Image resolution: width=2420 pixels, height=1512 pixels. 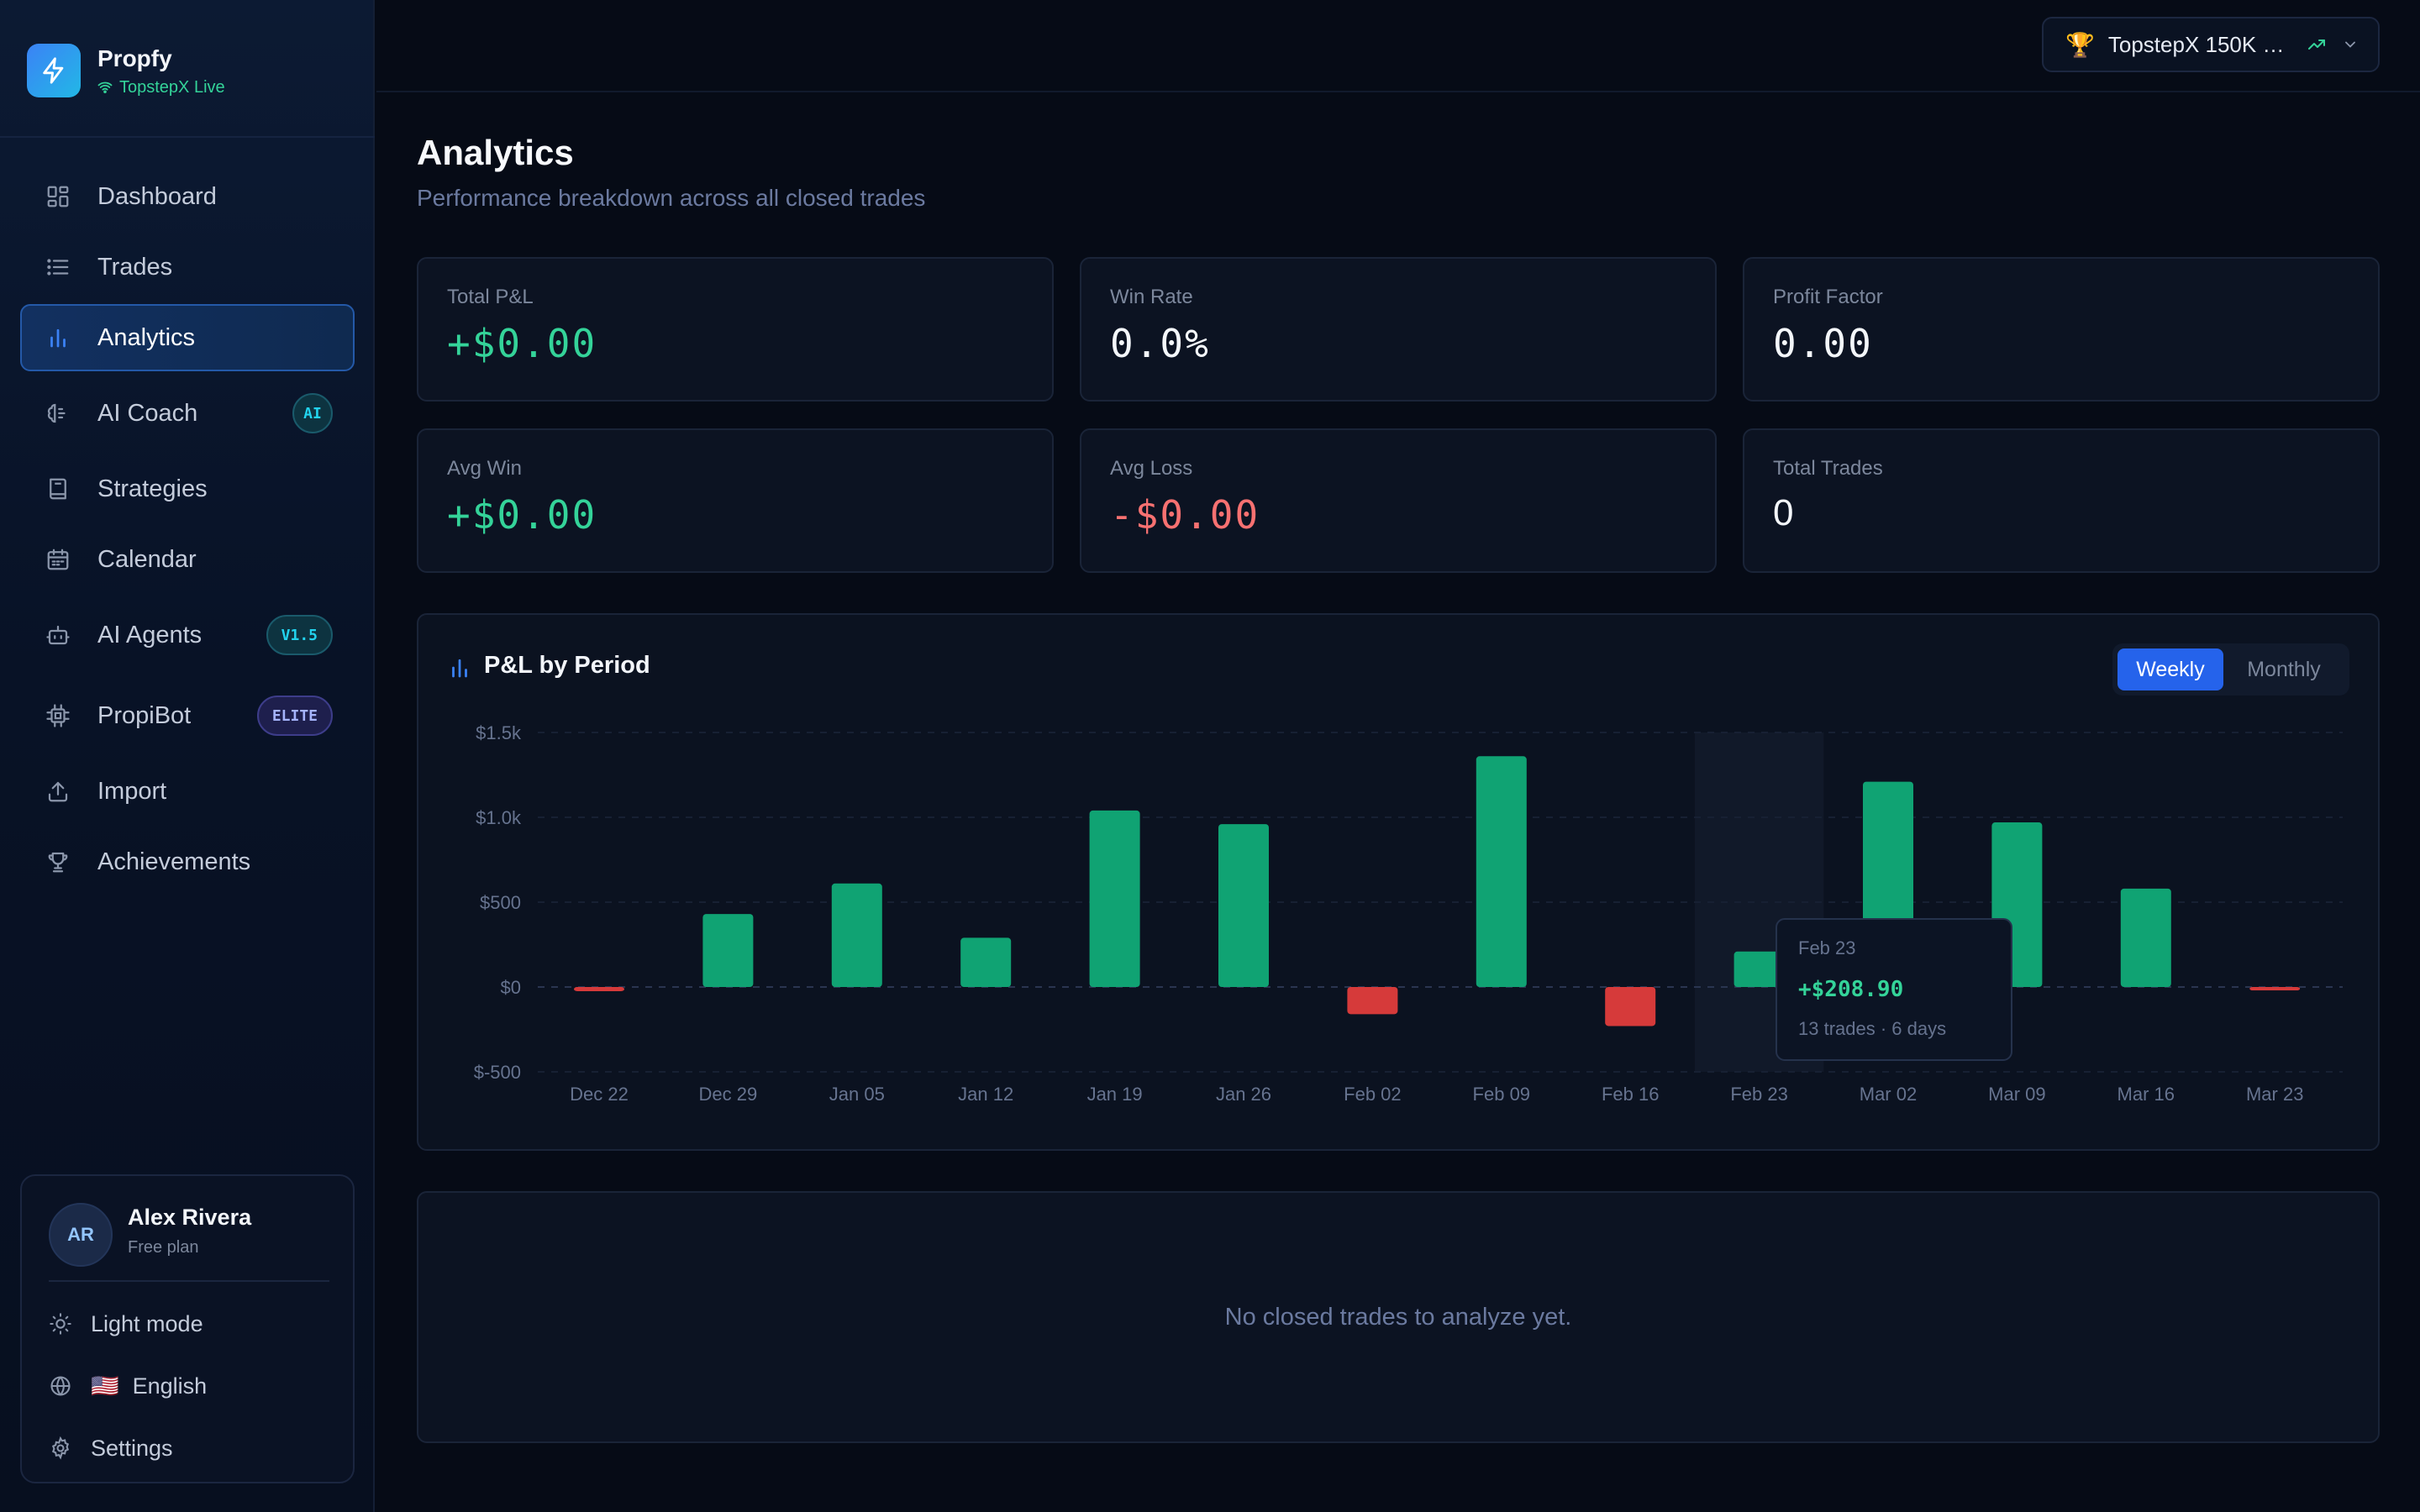 What do you see at coordinates (81, 1235) in the screenshot?
I see `avatar: AR` at bounding box center [81, 1235].